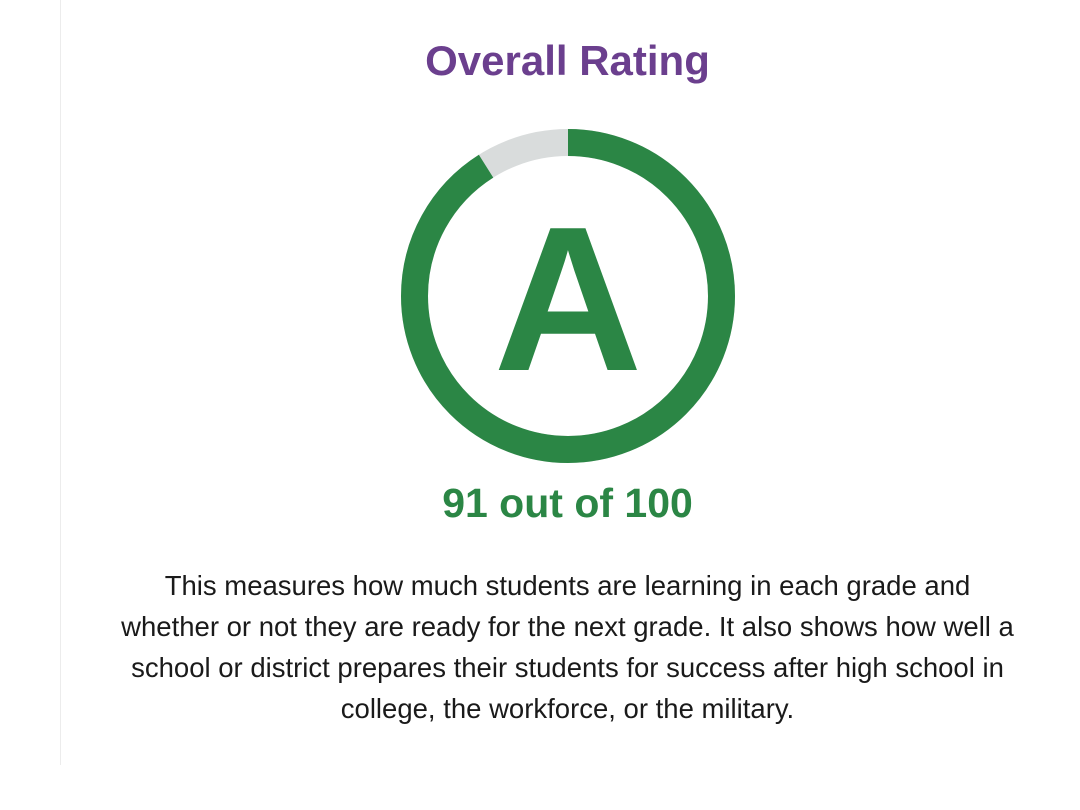 Image resolution: width=1080 pixels, height=810 pixels. I want to click on divider, so click(60, 382).